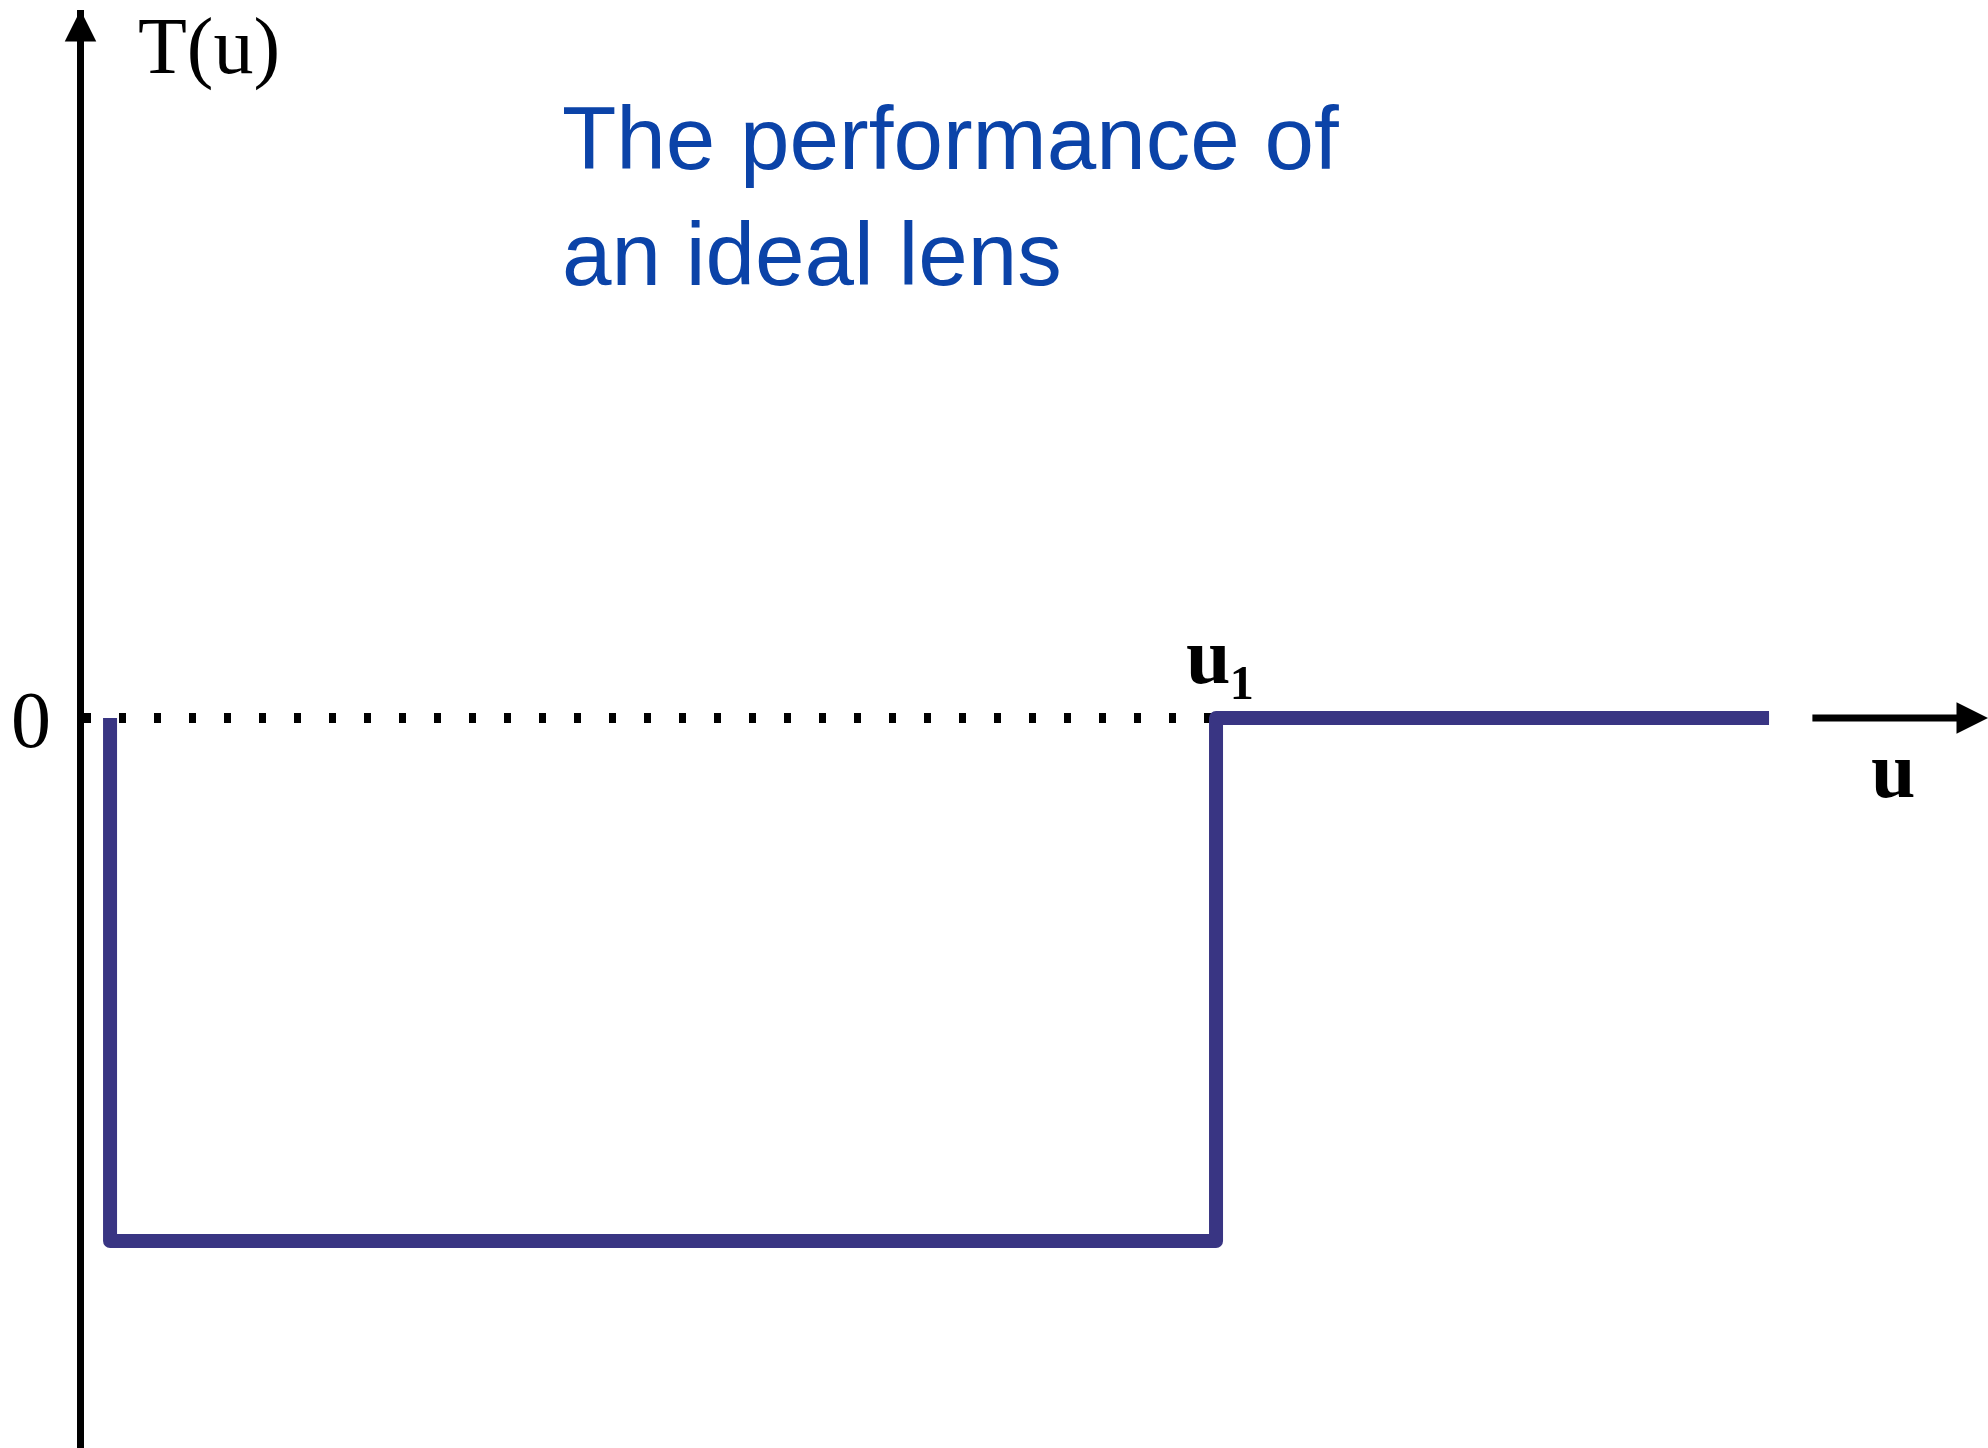 The height and width of the screenshot is (1448, 1988). Describe the element at coordinates (1220, 656) in the screenshot. I see `text: u₁` at that location.